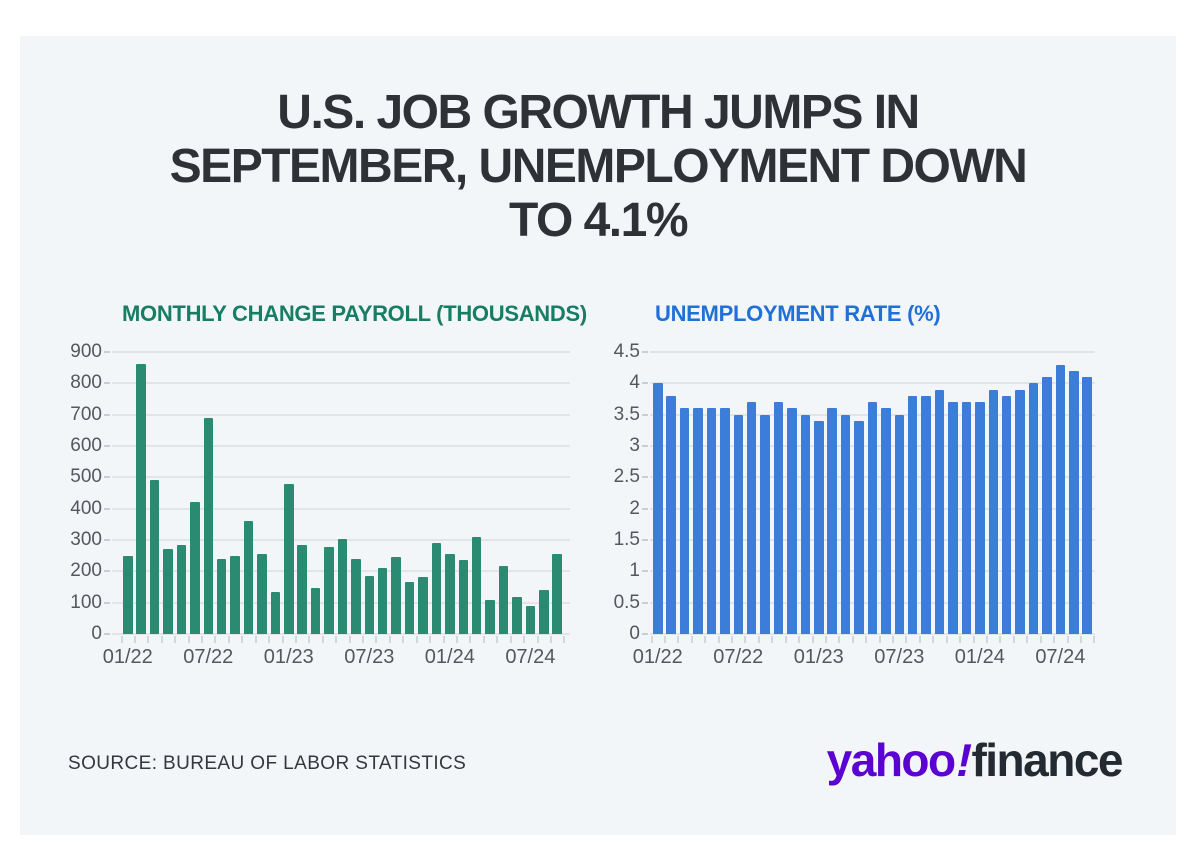  I want to click on y-axis-label: 3.5, so click(626, 414).